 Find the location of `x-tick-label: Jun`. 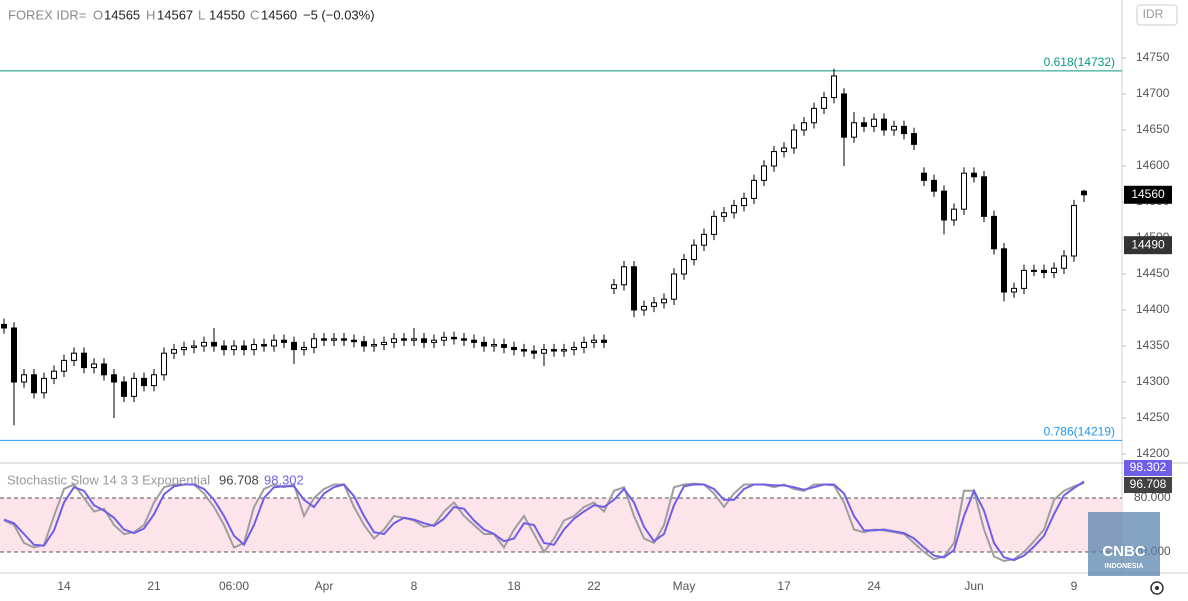

x-tick-label: Jun is located at coordinates (973, 586).